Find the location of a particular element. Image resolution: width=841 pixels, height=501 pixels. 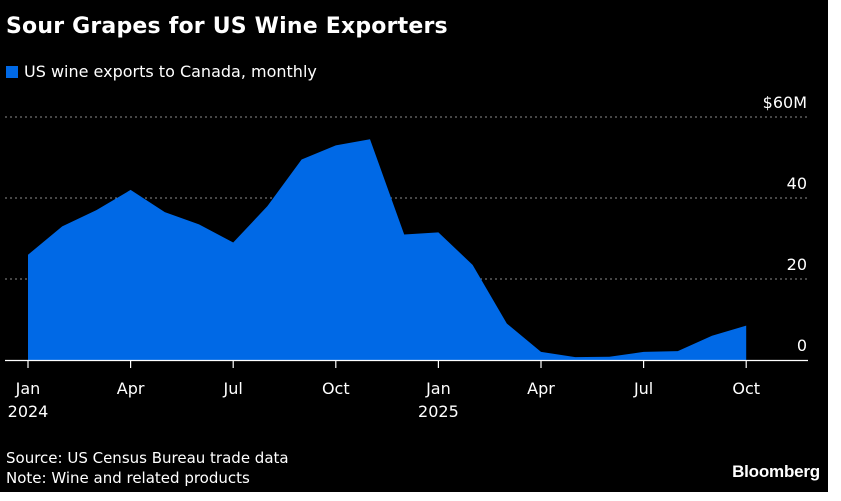

legend-label: US wine exports to Canada, monthly is located at coordinates (170, 71).